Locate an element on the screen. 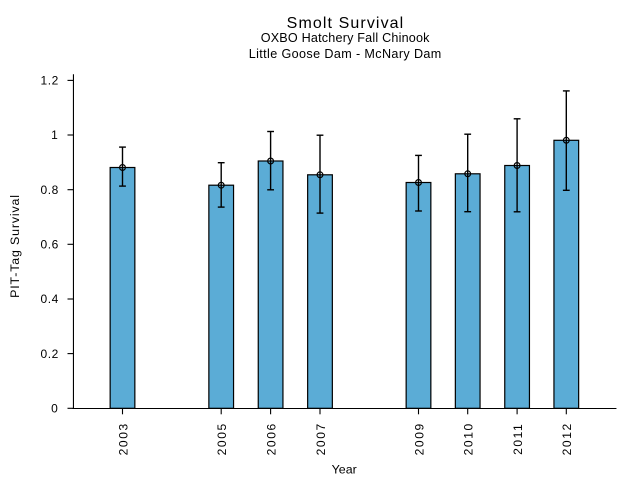 The width and height of the screenshot is (640, 480). svg-text: 2005 is located at coordinates (222, 438).